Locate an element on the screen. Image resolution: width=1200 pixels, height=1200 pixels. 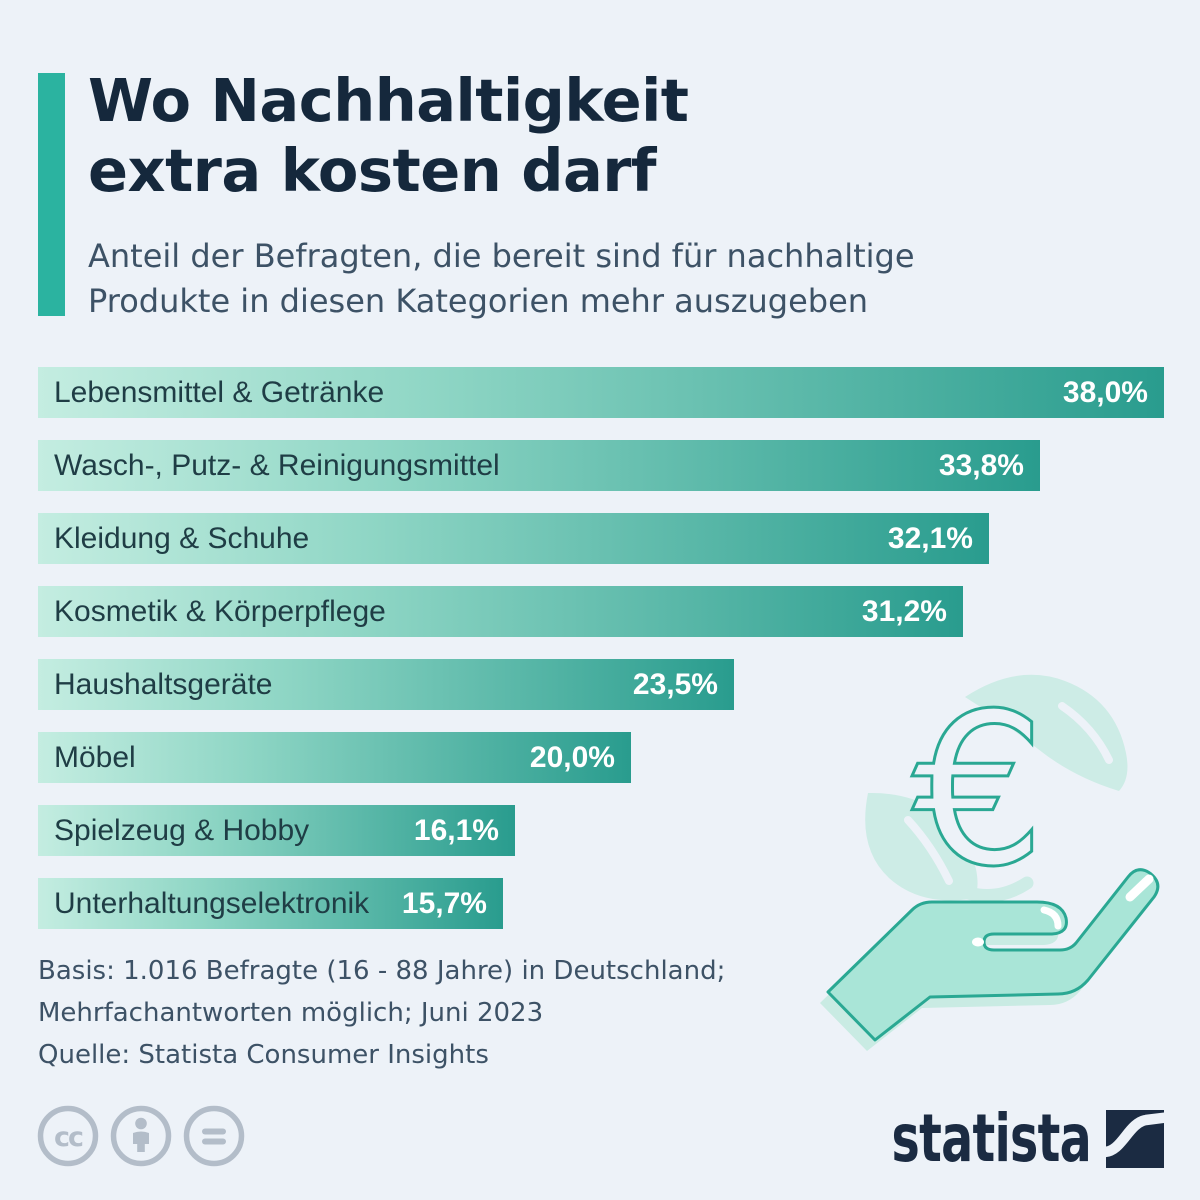
bar-category-label: Lebensmittel & Getränke is located at coordinates (219, 392).